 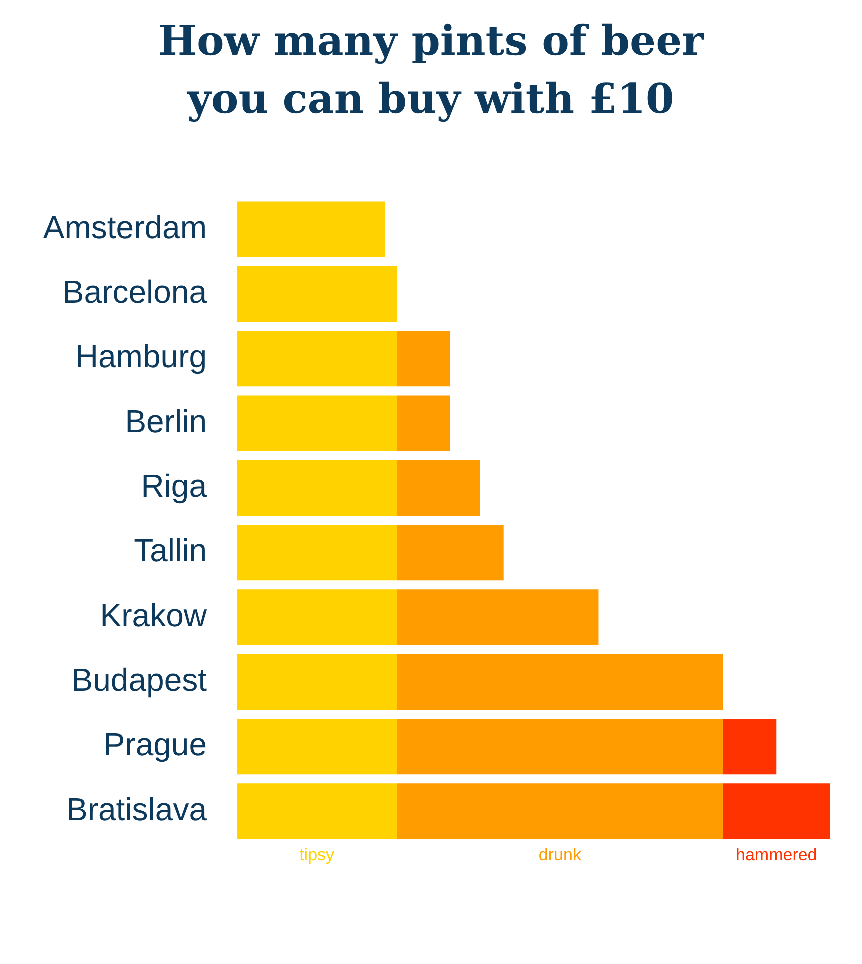 I want to click on series-label: tipsy, so click(x=318, y=854).